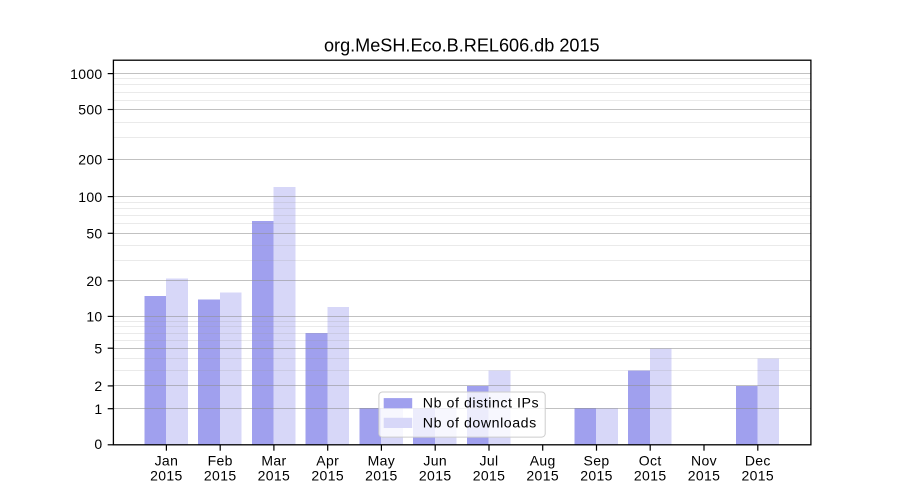  Describe the element at coordinates (98, 348) in the screenshot. I see `svg-text: 5` at that location.